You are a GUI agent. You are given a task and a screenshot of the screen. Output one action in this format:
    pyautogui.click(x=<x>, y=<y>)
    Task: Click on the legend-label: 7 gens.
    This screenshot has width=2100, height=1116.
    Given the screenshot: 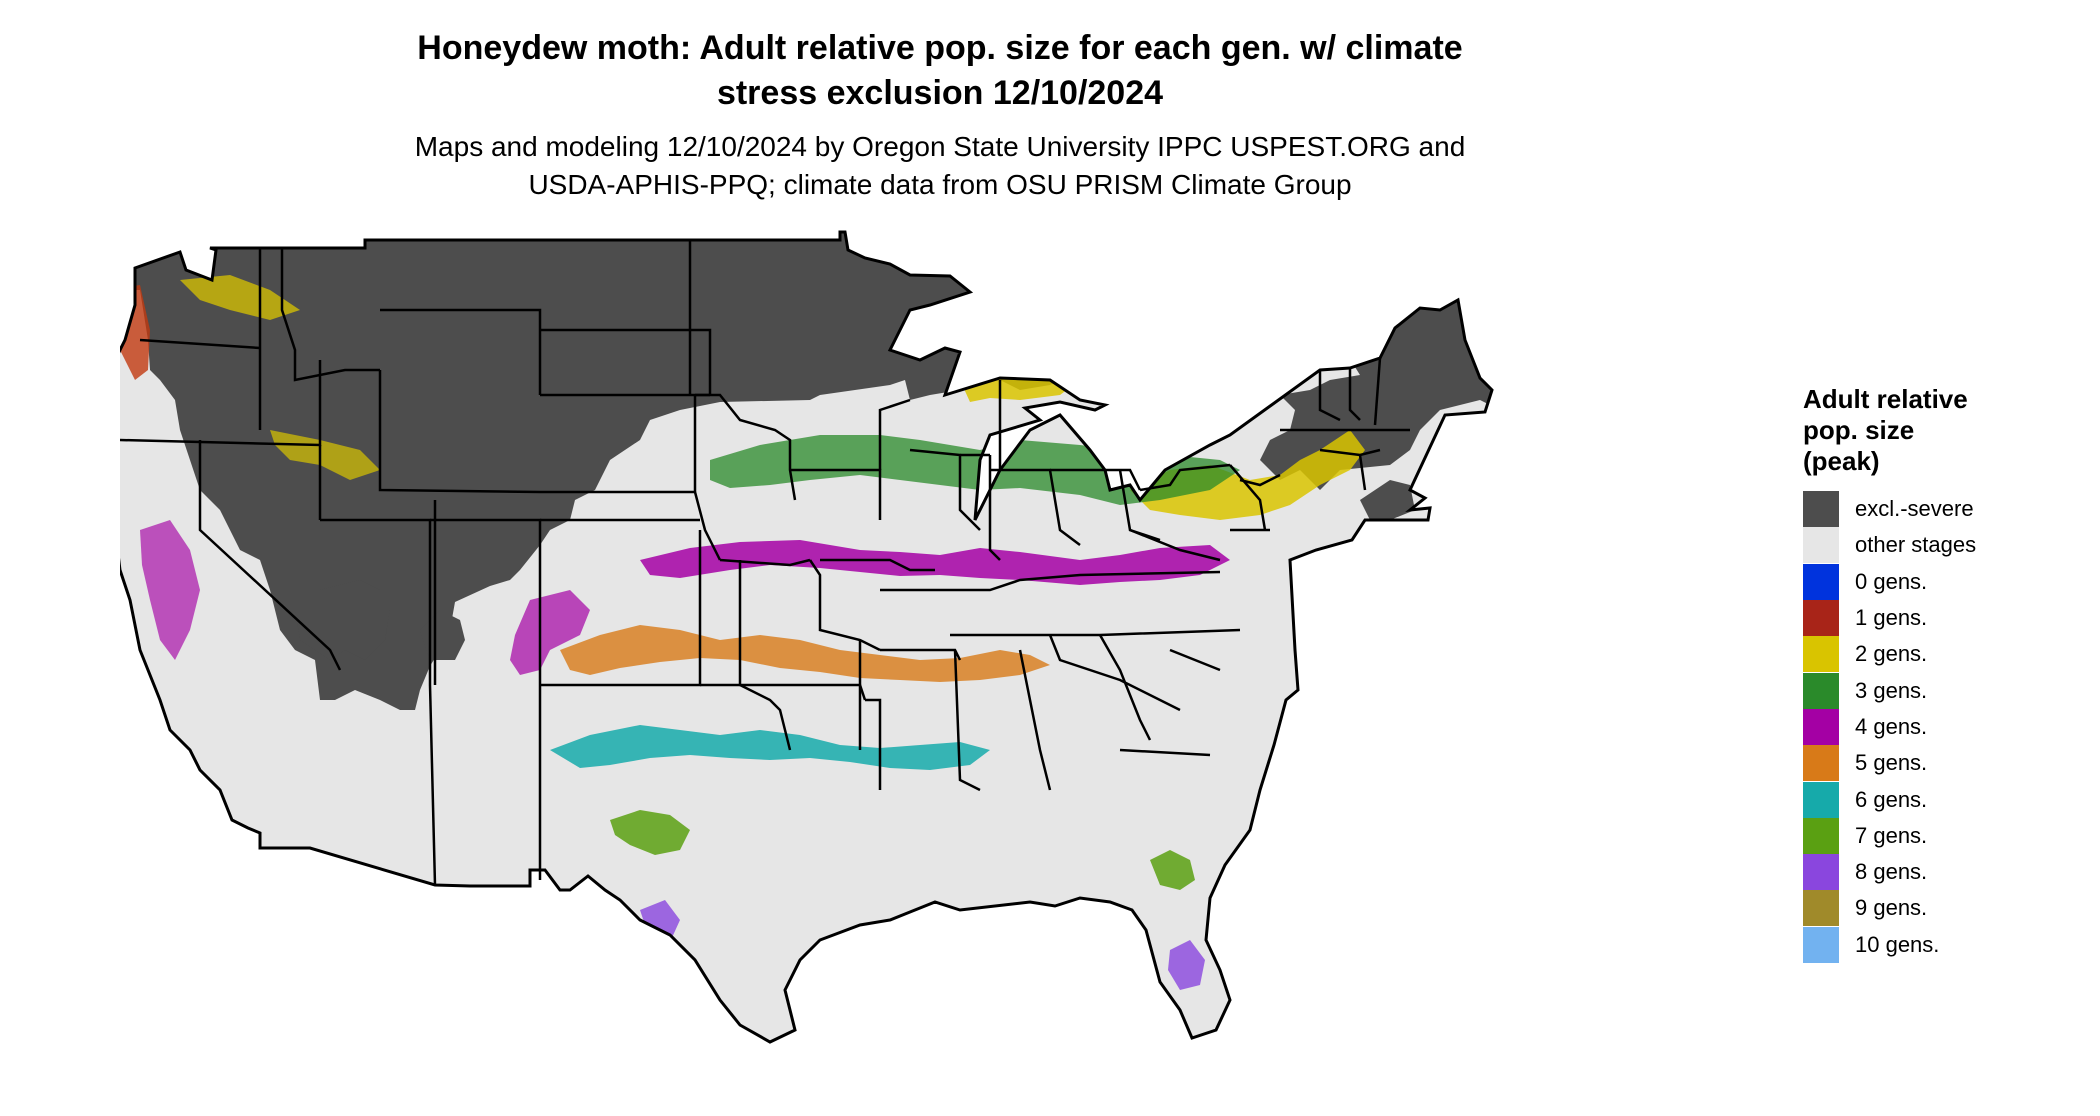 What is the action you would take?
    pyautogui.click(x=1891, y=835)
    